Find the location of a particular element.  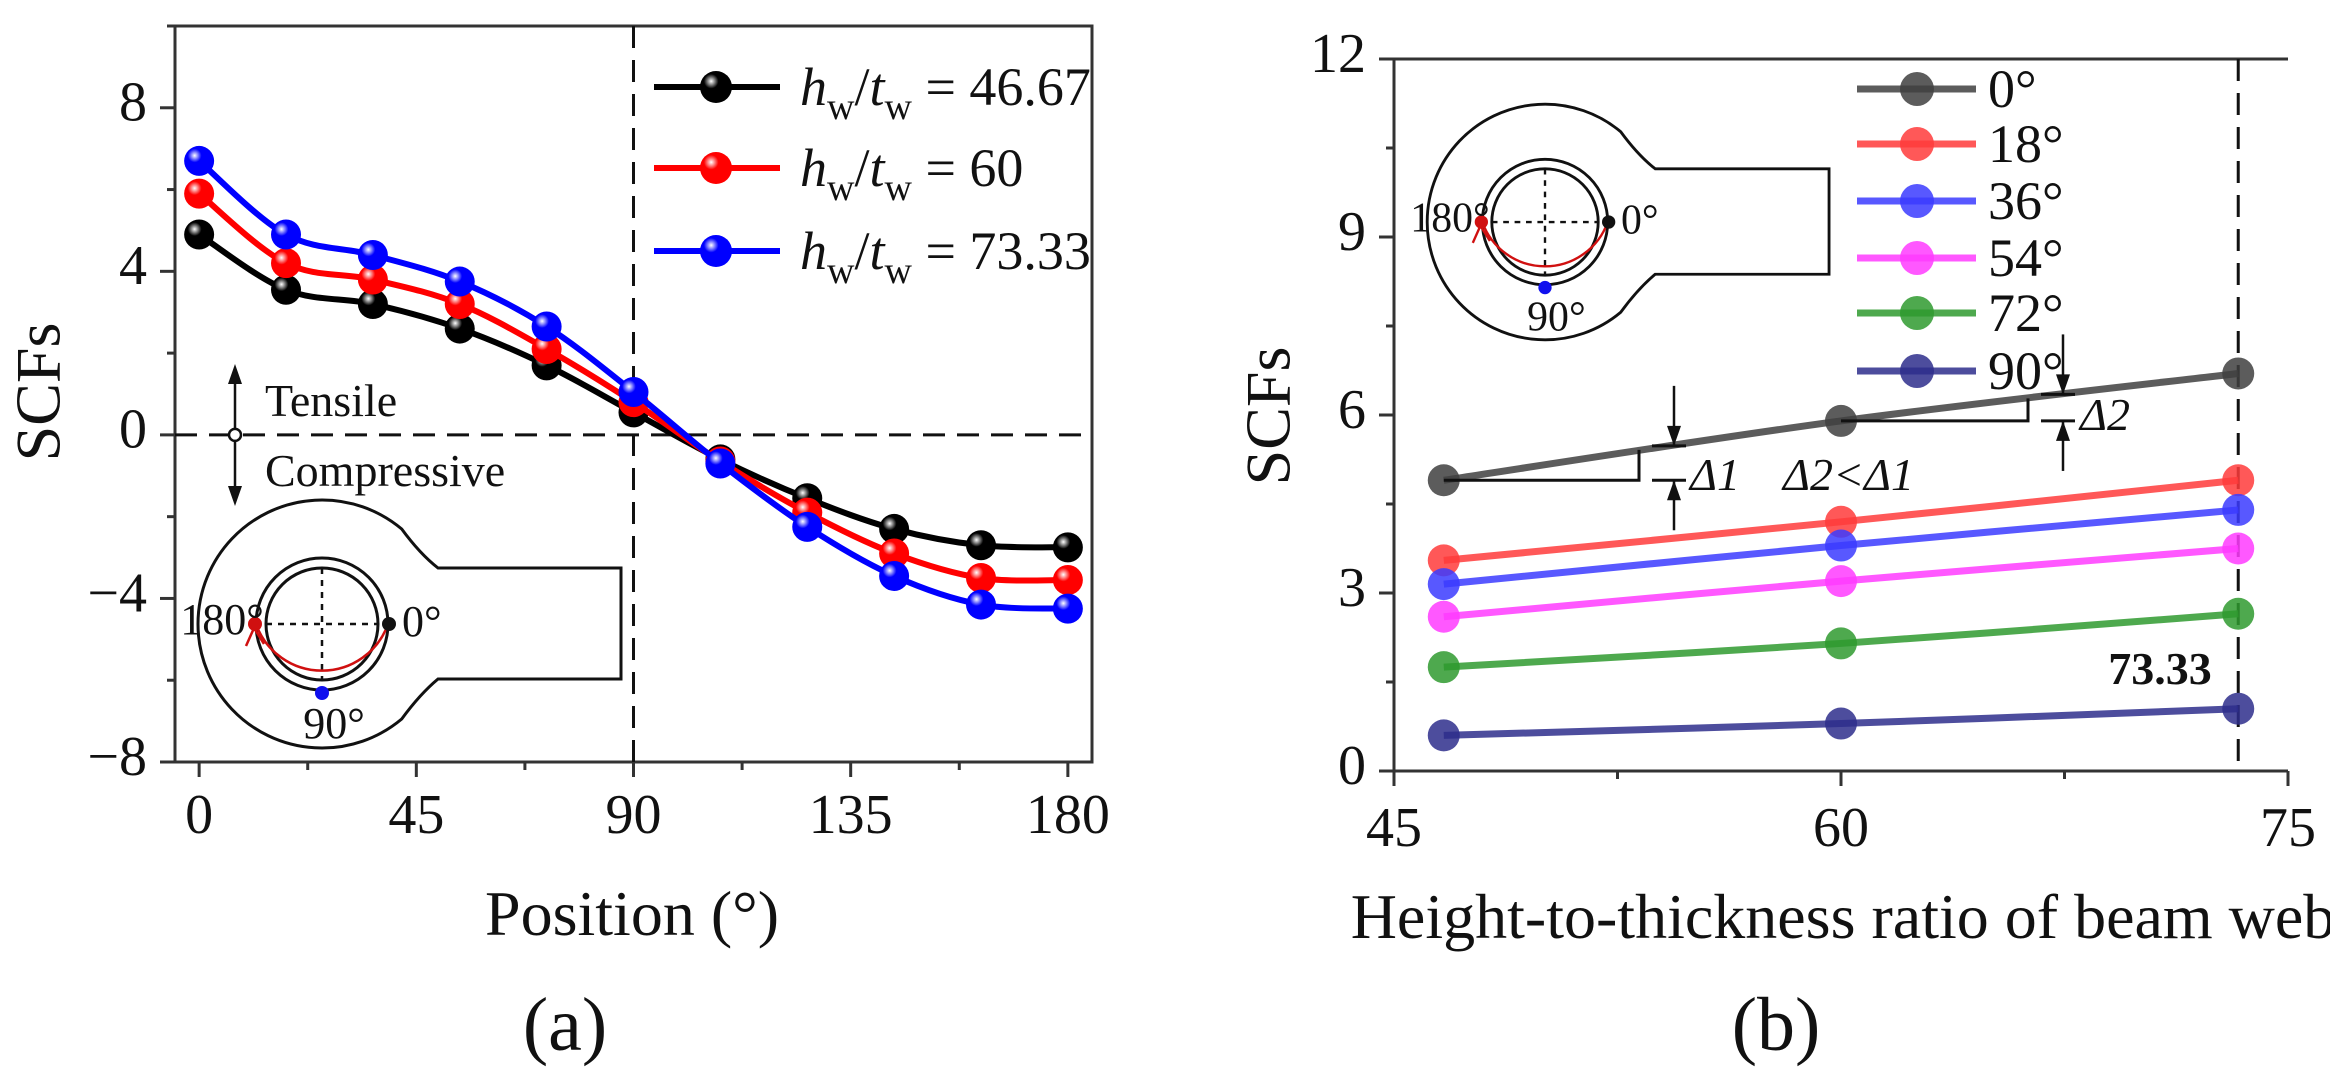

label-90: 90° is located at coordinates (1556, 317).